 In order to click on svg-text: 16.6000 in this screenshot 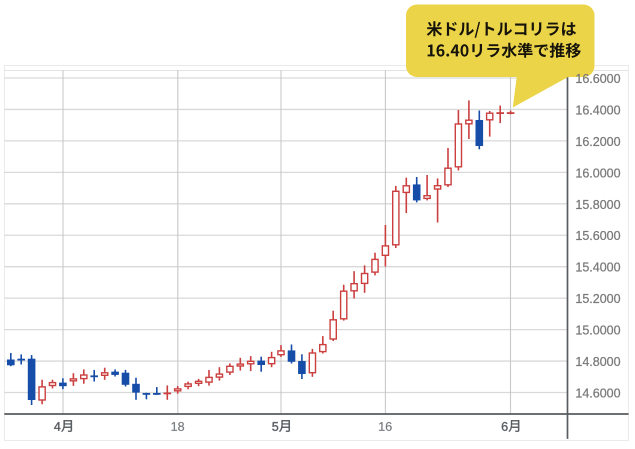, I will do `click(597, 79)`.